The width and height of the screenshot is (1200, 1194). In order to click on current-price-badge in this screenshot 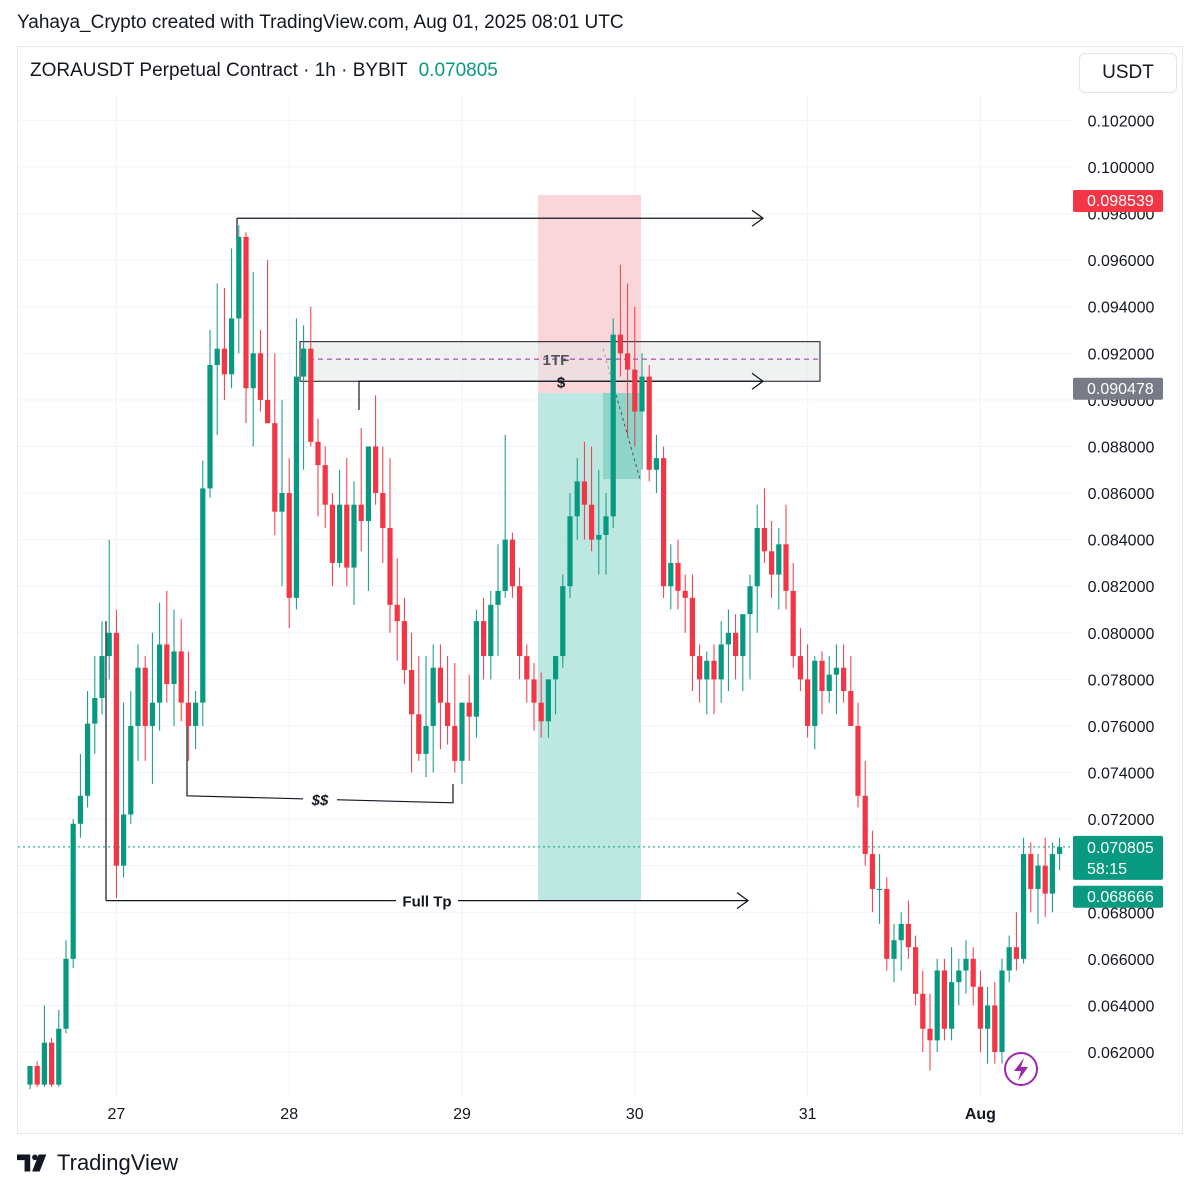, I will do `click(1118, 857)`.